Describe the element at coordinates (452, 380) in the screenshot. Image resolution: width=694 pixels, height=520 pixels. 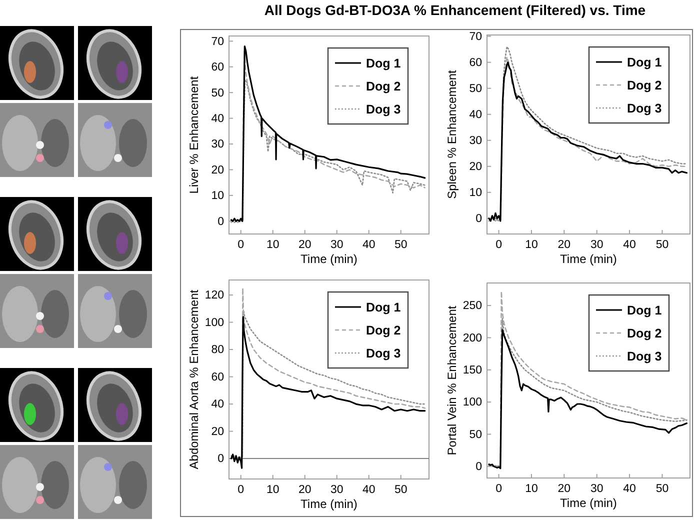
I see `y-axis-title: Portal Vein % Enhancement` at that location.